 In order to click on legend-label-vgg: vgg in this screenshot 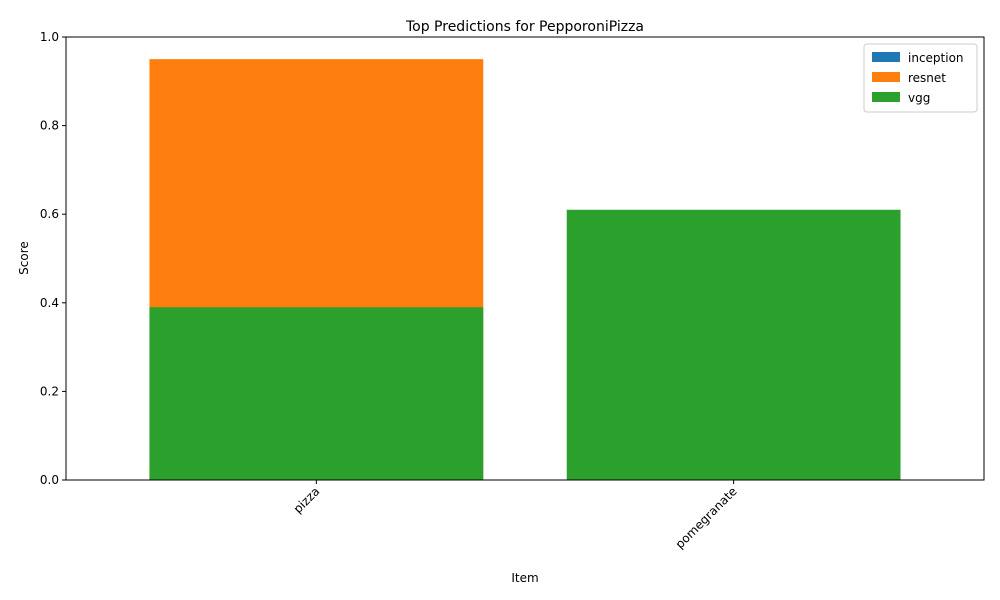, I will do `click(919, 98)`.